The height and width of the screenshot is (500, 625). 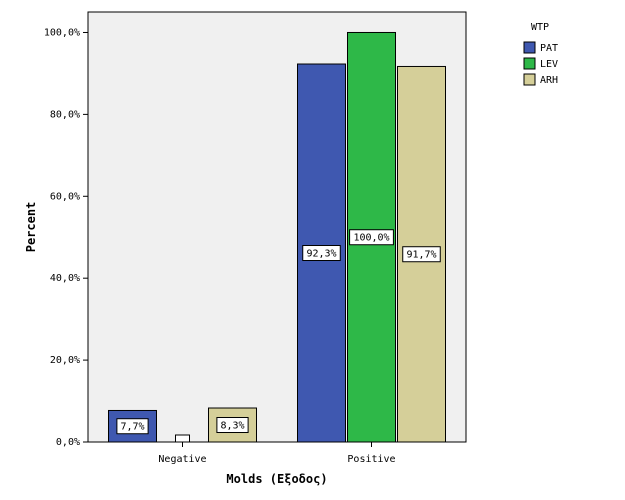 I want to click on x-tick-label: Positive, so click(x=371, y=459).